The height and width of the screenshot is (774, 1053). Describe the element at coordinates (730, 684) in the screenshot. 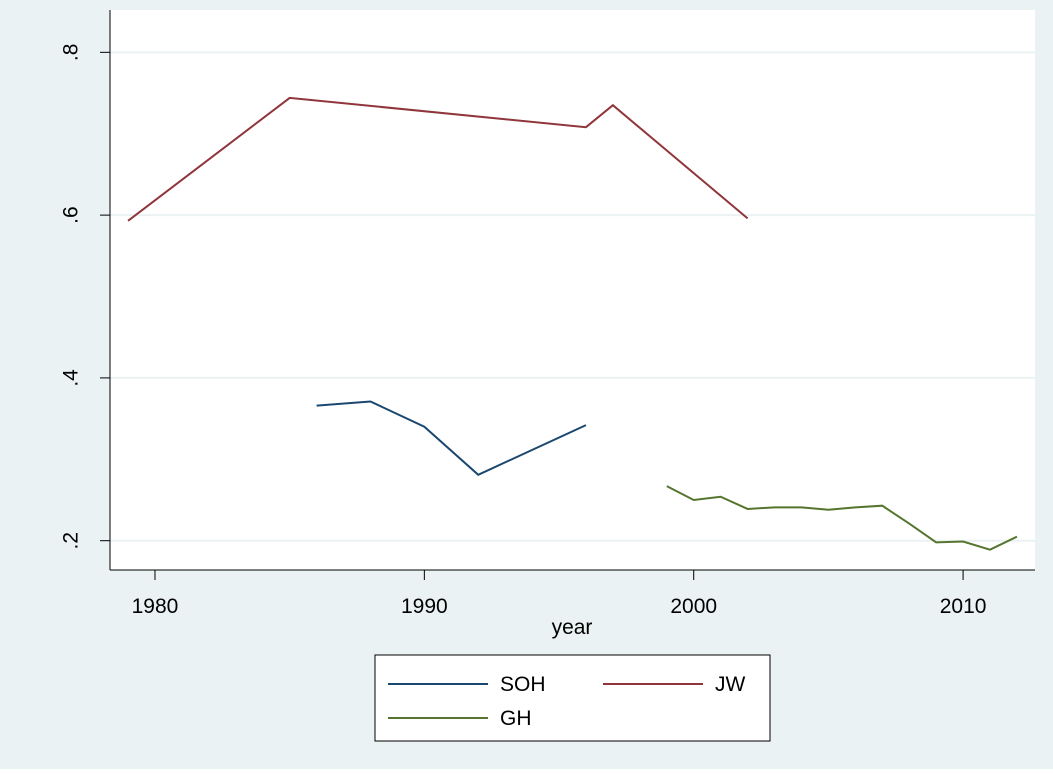

I see `legend-label: JW` at that location.